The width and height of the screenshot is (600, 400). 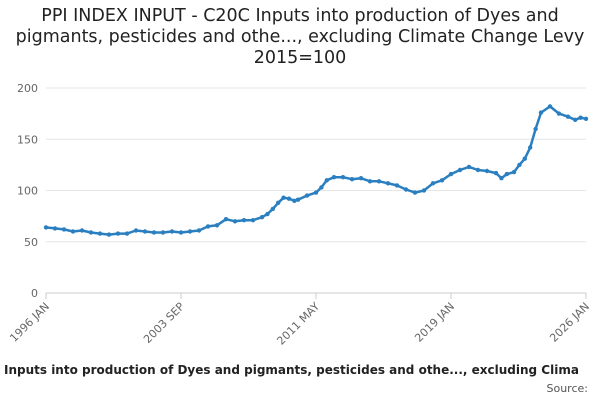 I want to click on x-tick-label: 2011 MAY, so click(x=298, y=324).